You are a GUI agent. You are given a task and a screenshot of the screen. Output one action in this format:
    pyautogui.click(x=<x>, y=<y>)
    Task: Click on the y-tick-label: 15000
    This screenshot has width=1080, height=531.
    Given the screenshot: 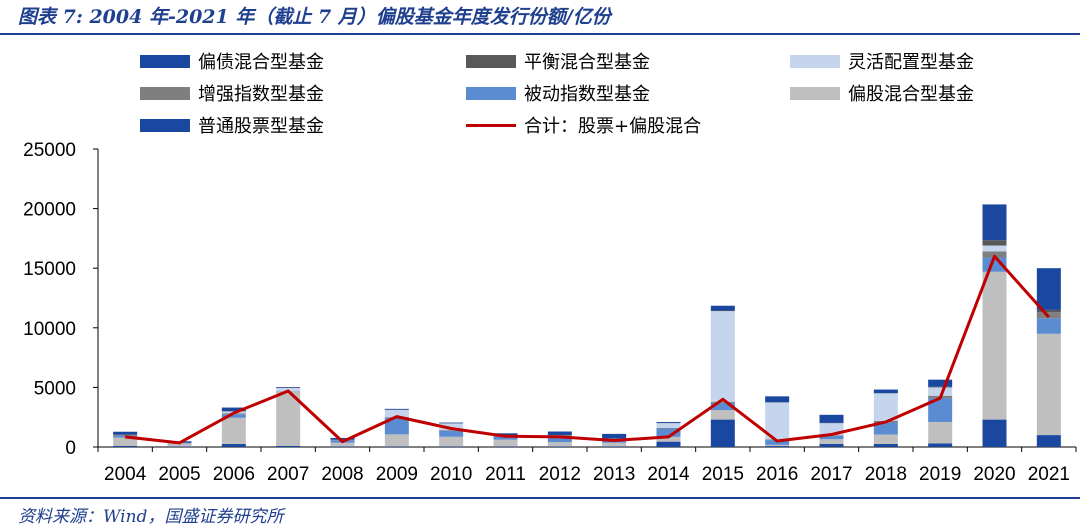 What is the action you would take?
    pyautogui.click(x=49, y=269)
    